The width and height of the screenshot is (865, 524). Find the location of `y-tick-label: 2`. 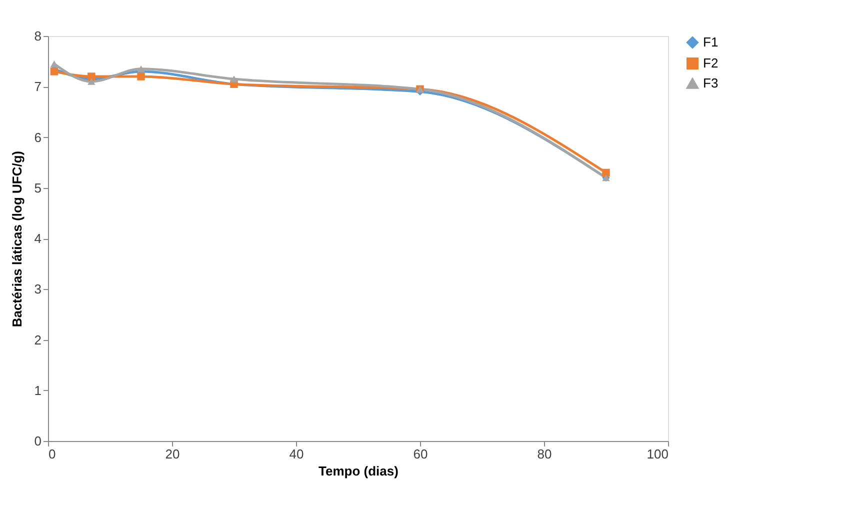

y-tick-label: 2 is located at coordinates (38, 340).